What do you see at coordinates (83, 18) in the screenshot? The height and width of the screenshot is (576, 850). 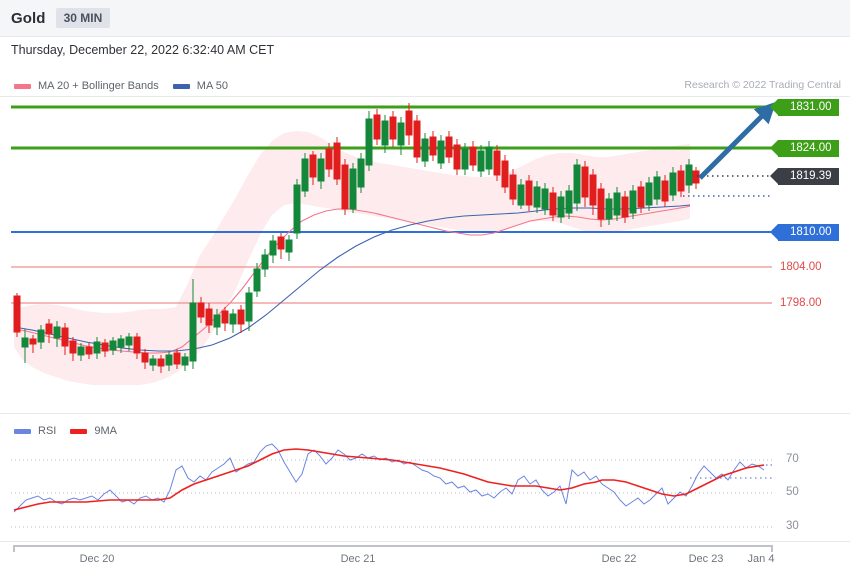 I see `timeframe-badge: 30 MIN` at bounding box center [83, 18].